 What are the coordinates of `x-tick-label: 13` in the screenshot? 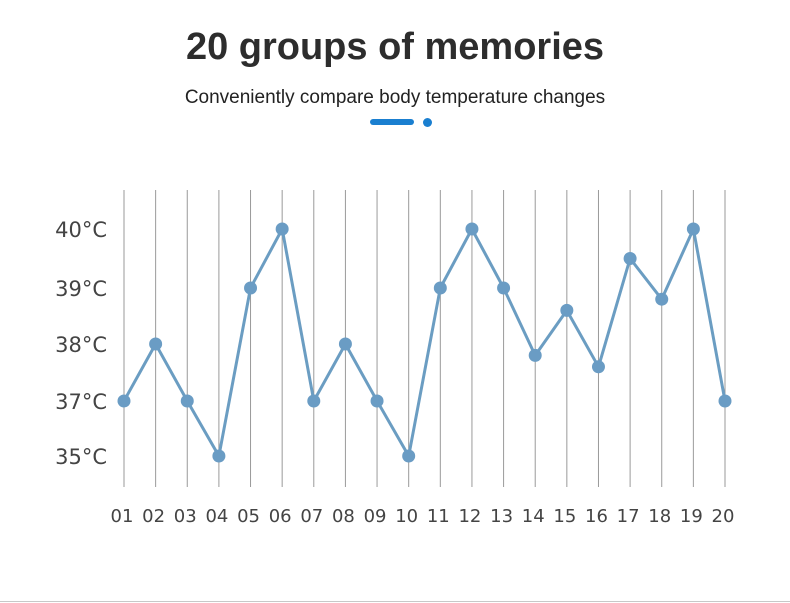 It's located at (501, 516).